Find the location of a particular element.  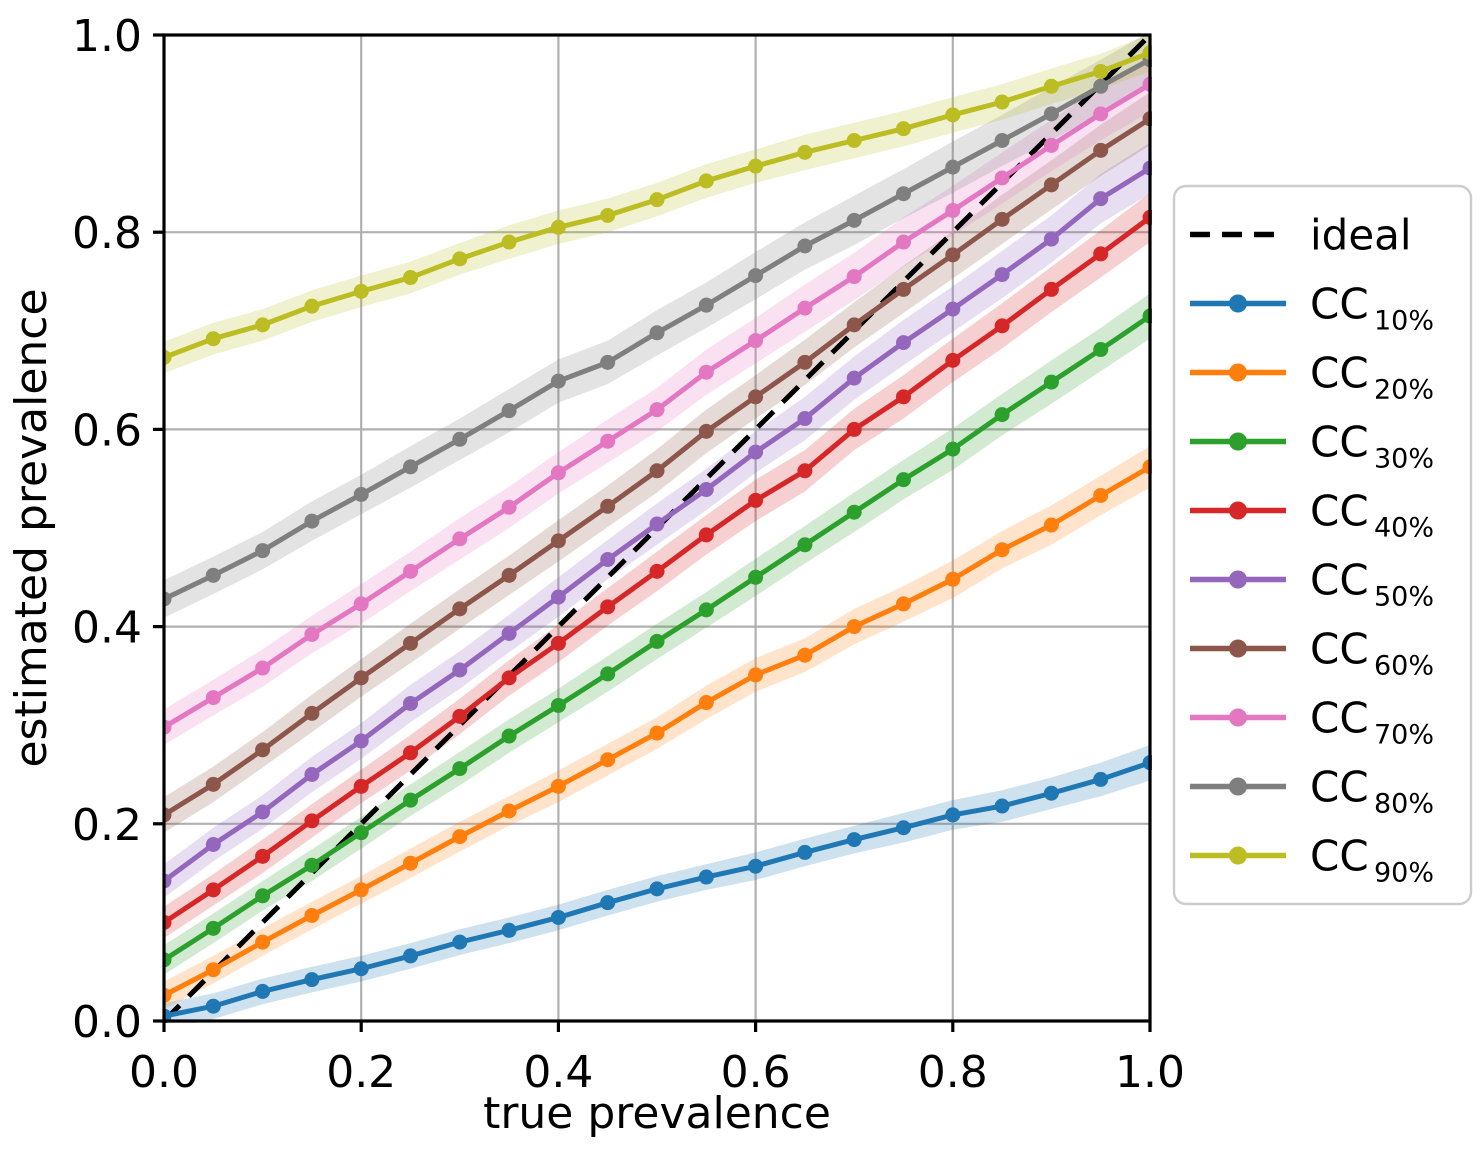

legend-label-subscript: 70% is located at coordinates (1404, 735).